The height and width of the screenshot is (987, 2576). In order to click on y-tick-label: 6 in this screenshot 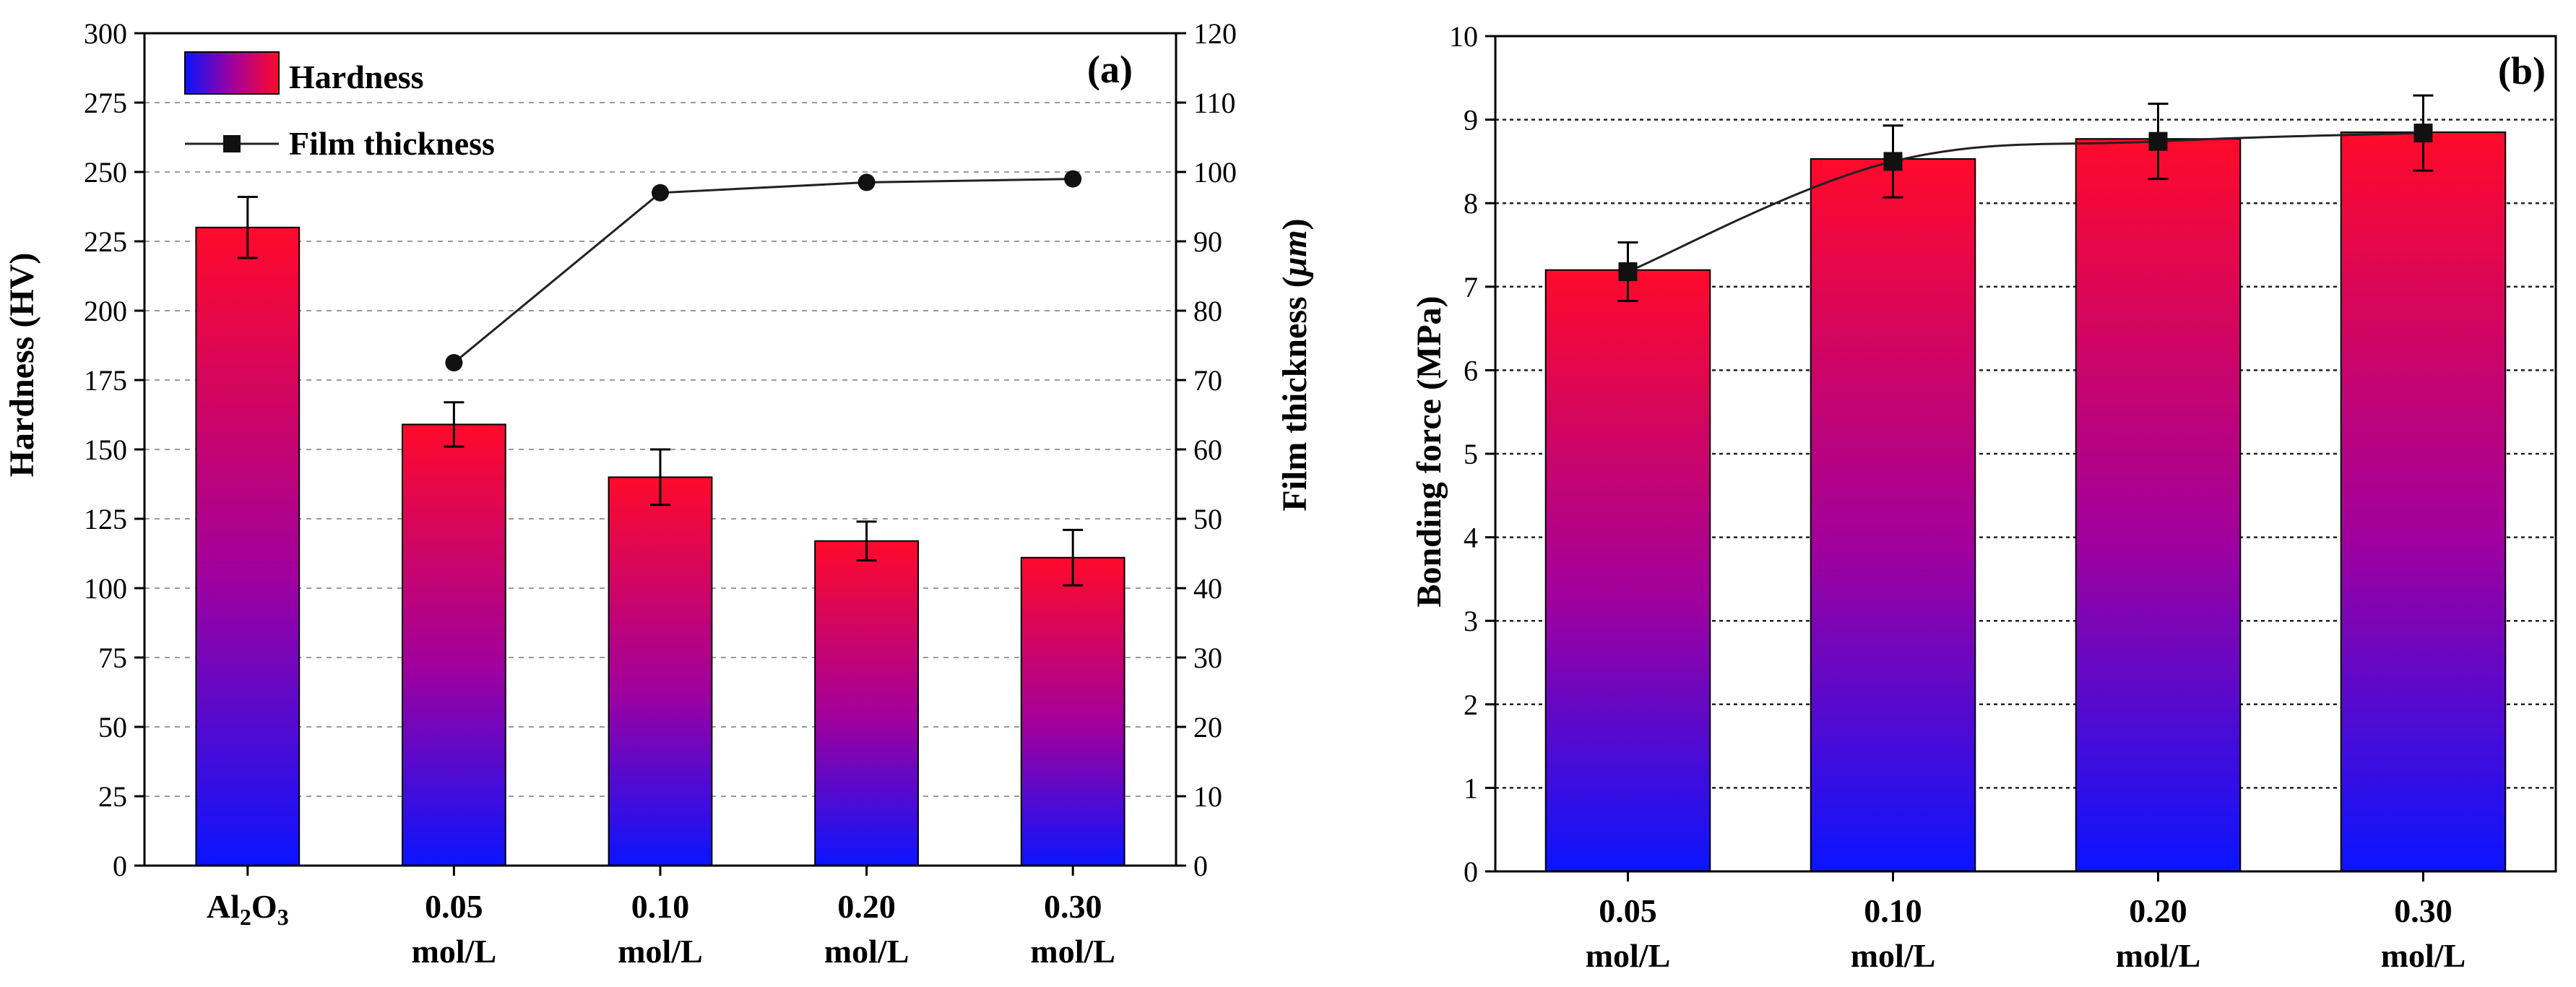, I will do `click(1471, 370)`.